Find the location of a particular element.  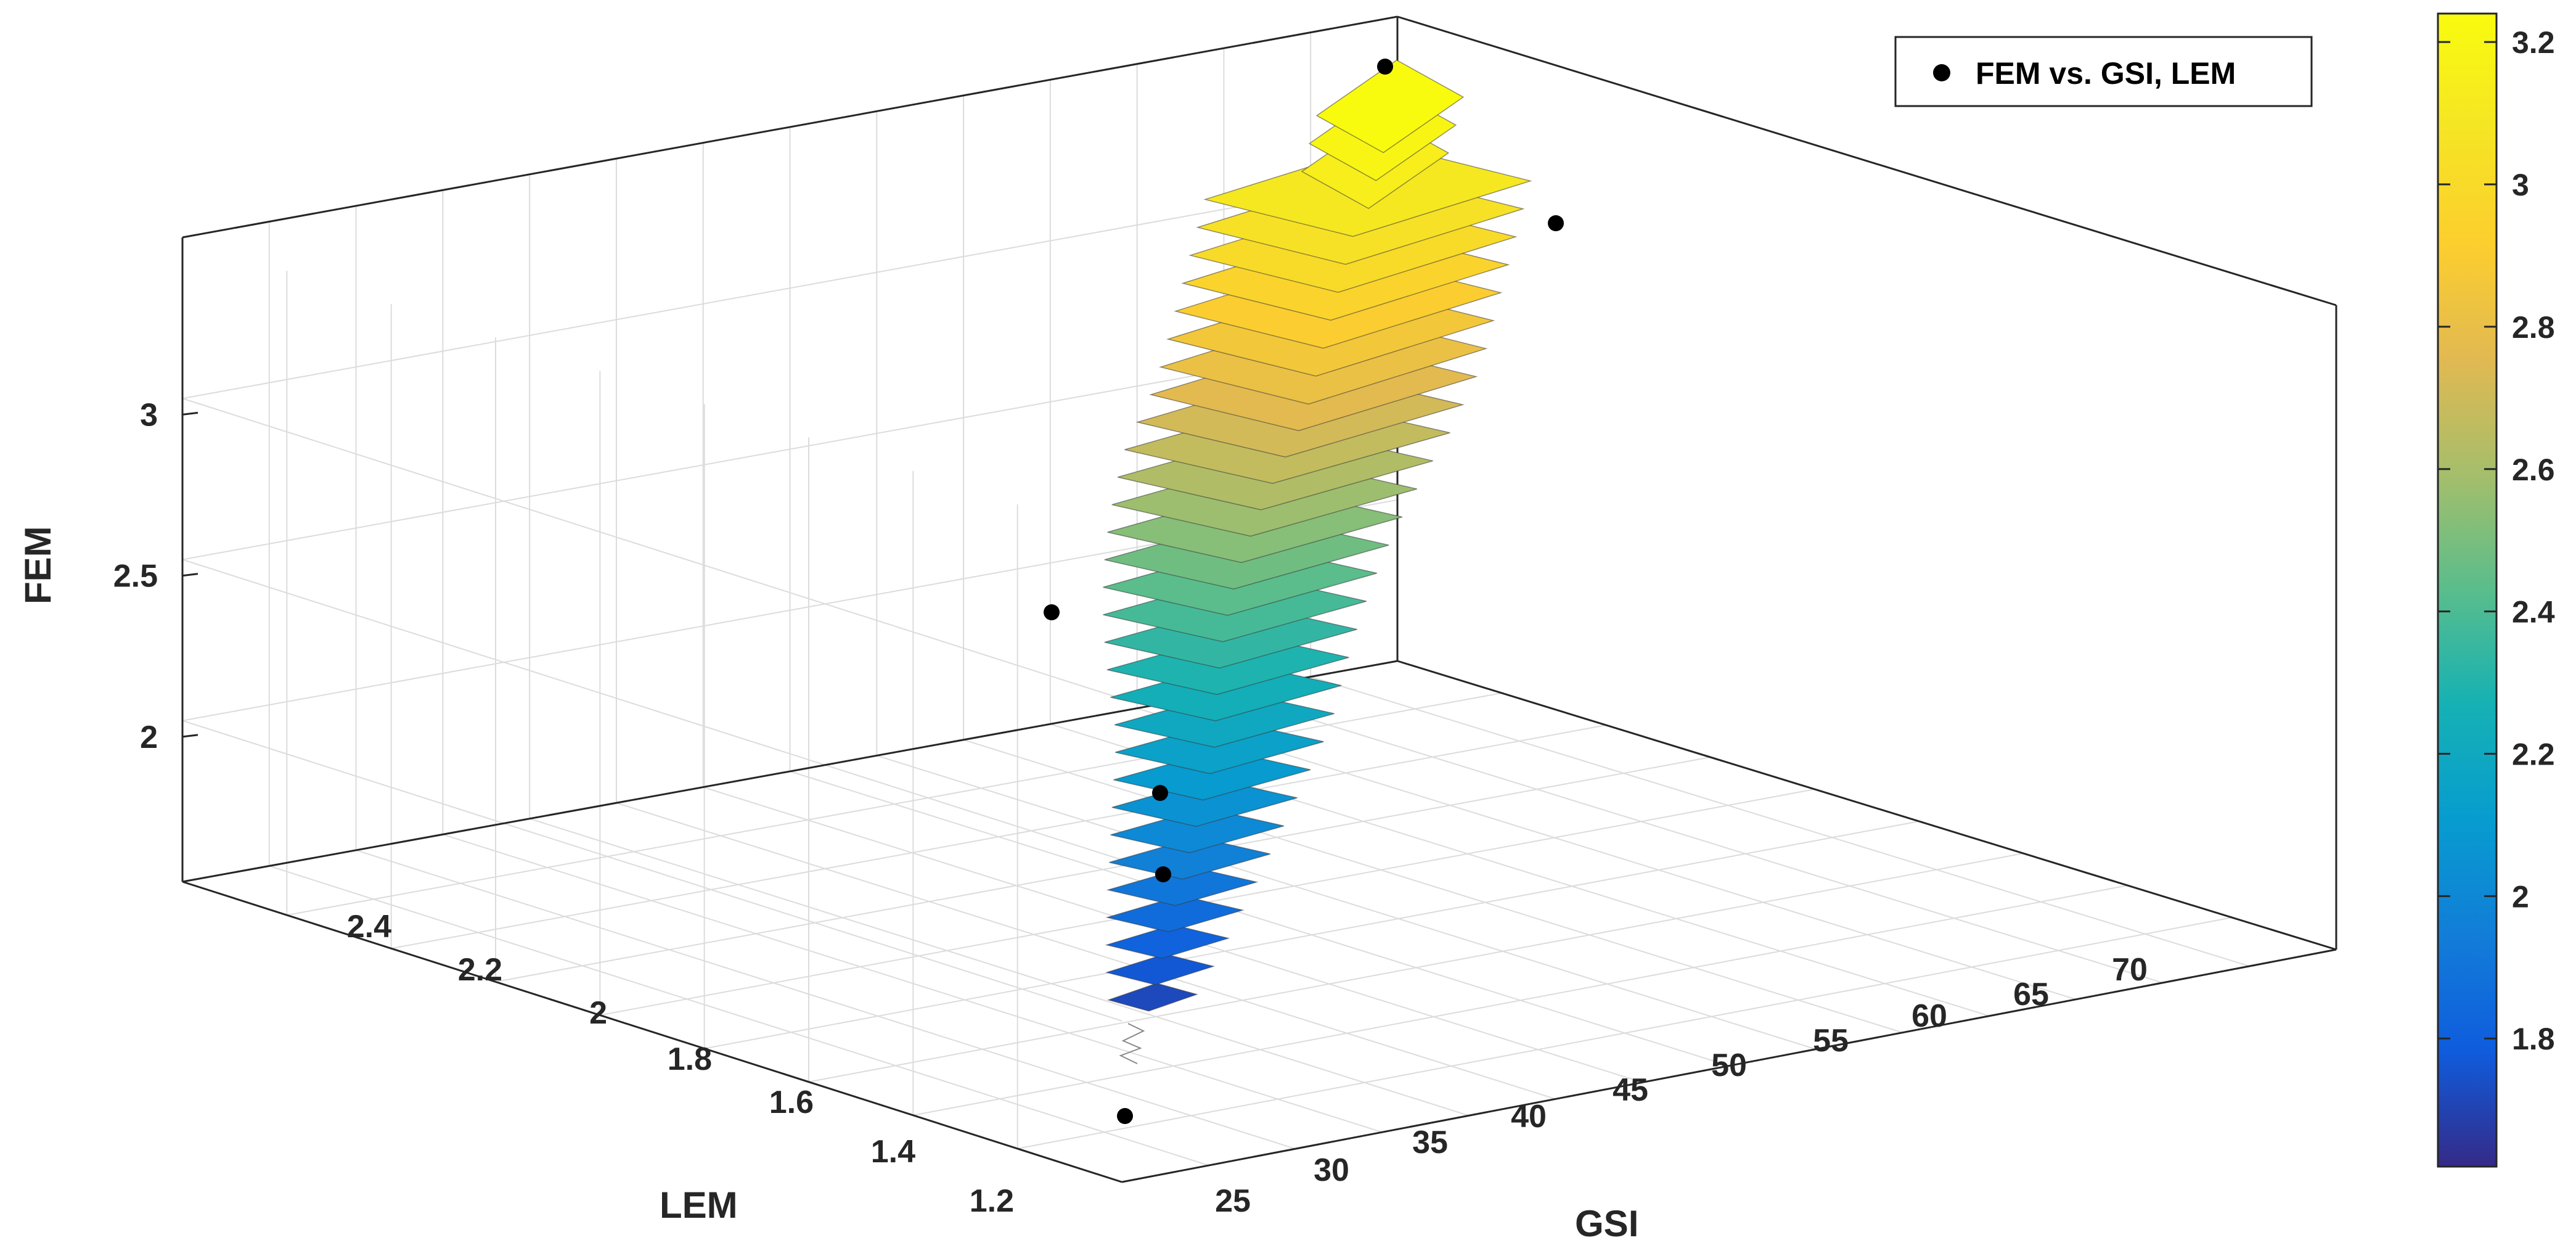

colorbar-tick-label: 2 is located at coordinates (2520, 896).